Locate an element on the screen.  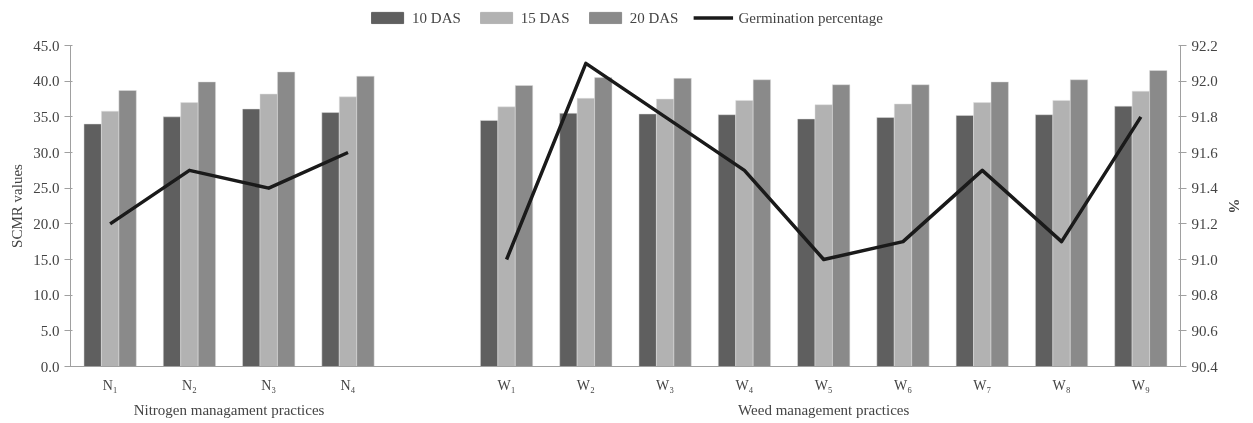
x-tick-label: W₆ is located at coordinates (903, 385).